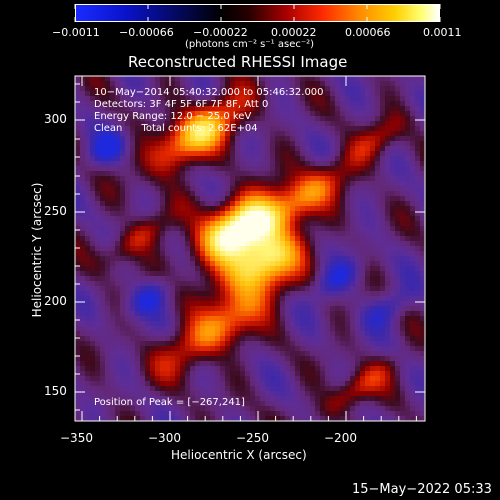 The height and width of the screenshot is (500, 500). I want to click on colorbar-unit-label: (photons cm⁻² s⁻¹ asec⁻²), so click(250, 44).